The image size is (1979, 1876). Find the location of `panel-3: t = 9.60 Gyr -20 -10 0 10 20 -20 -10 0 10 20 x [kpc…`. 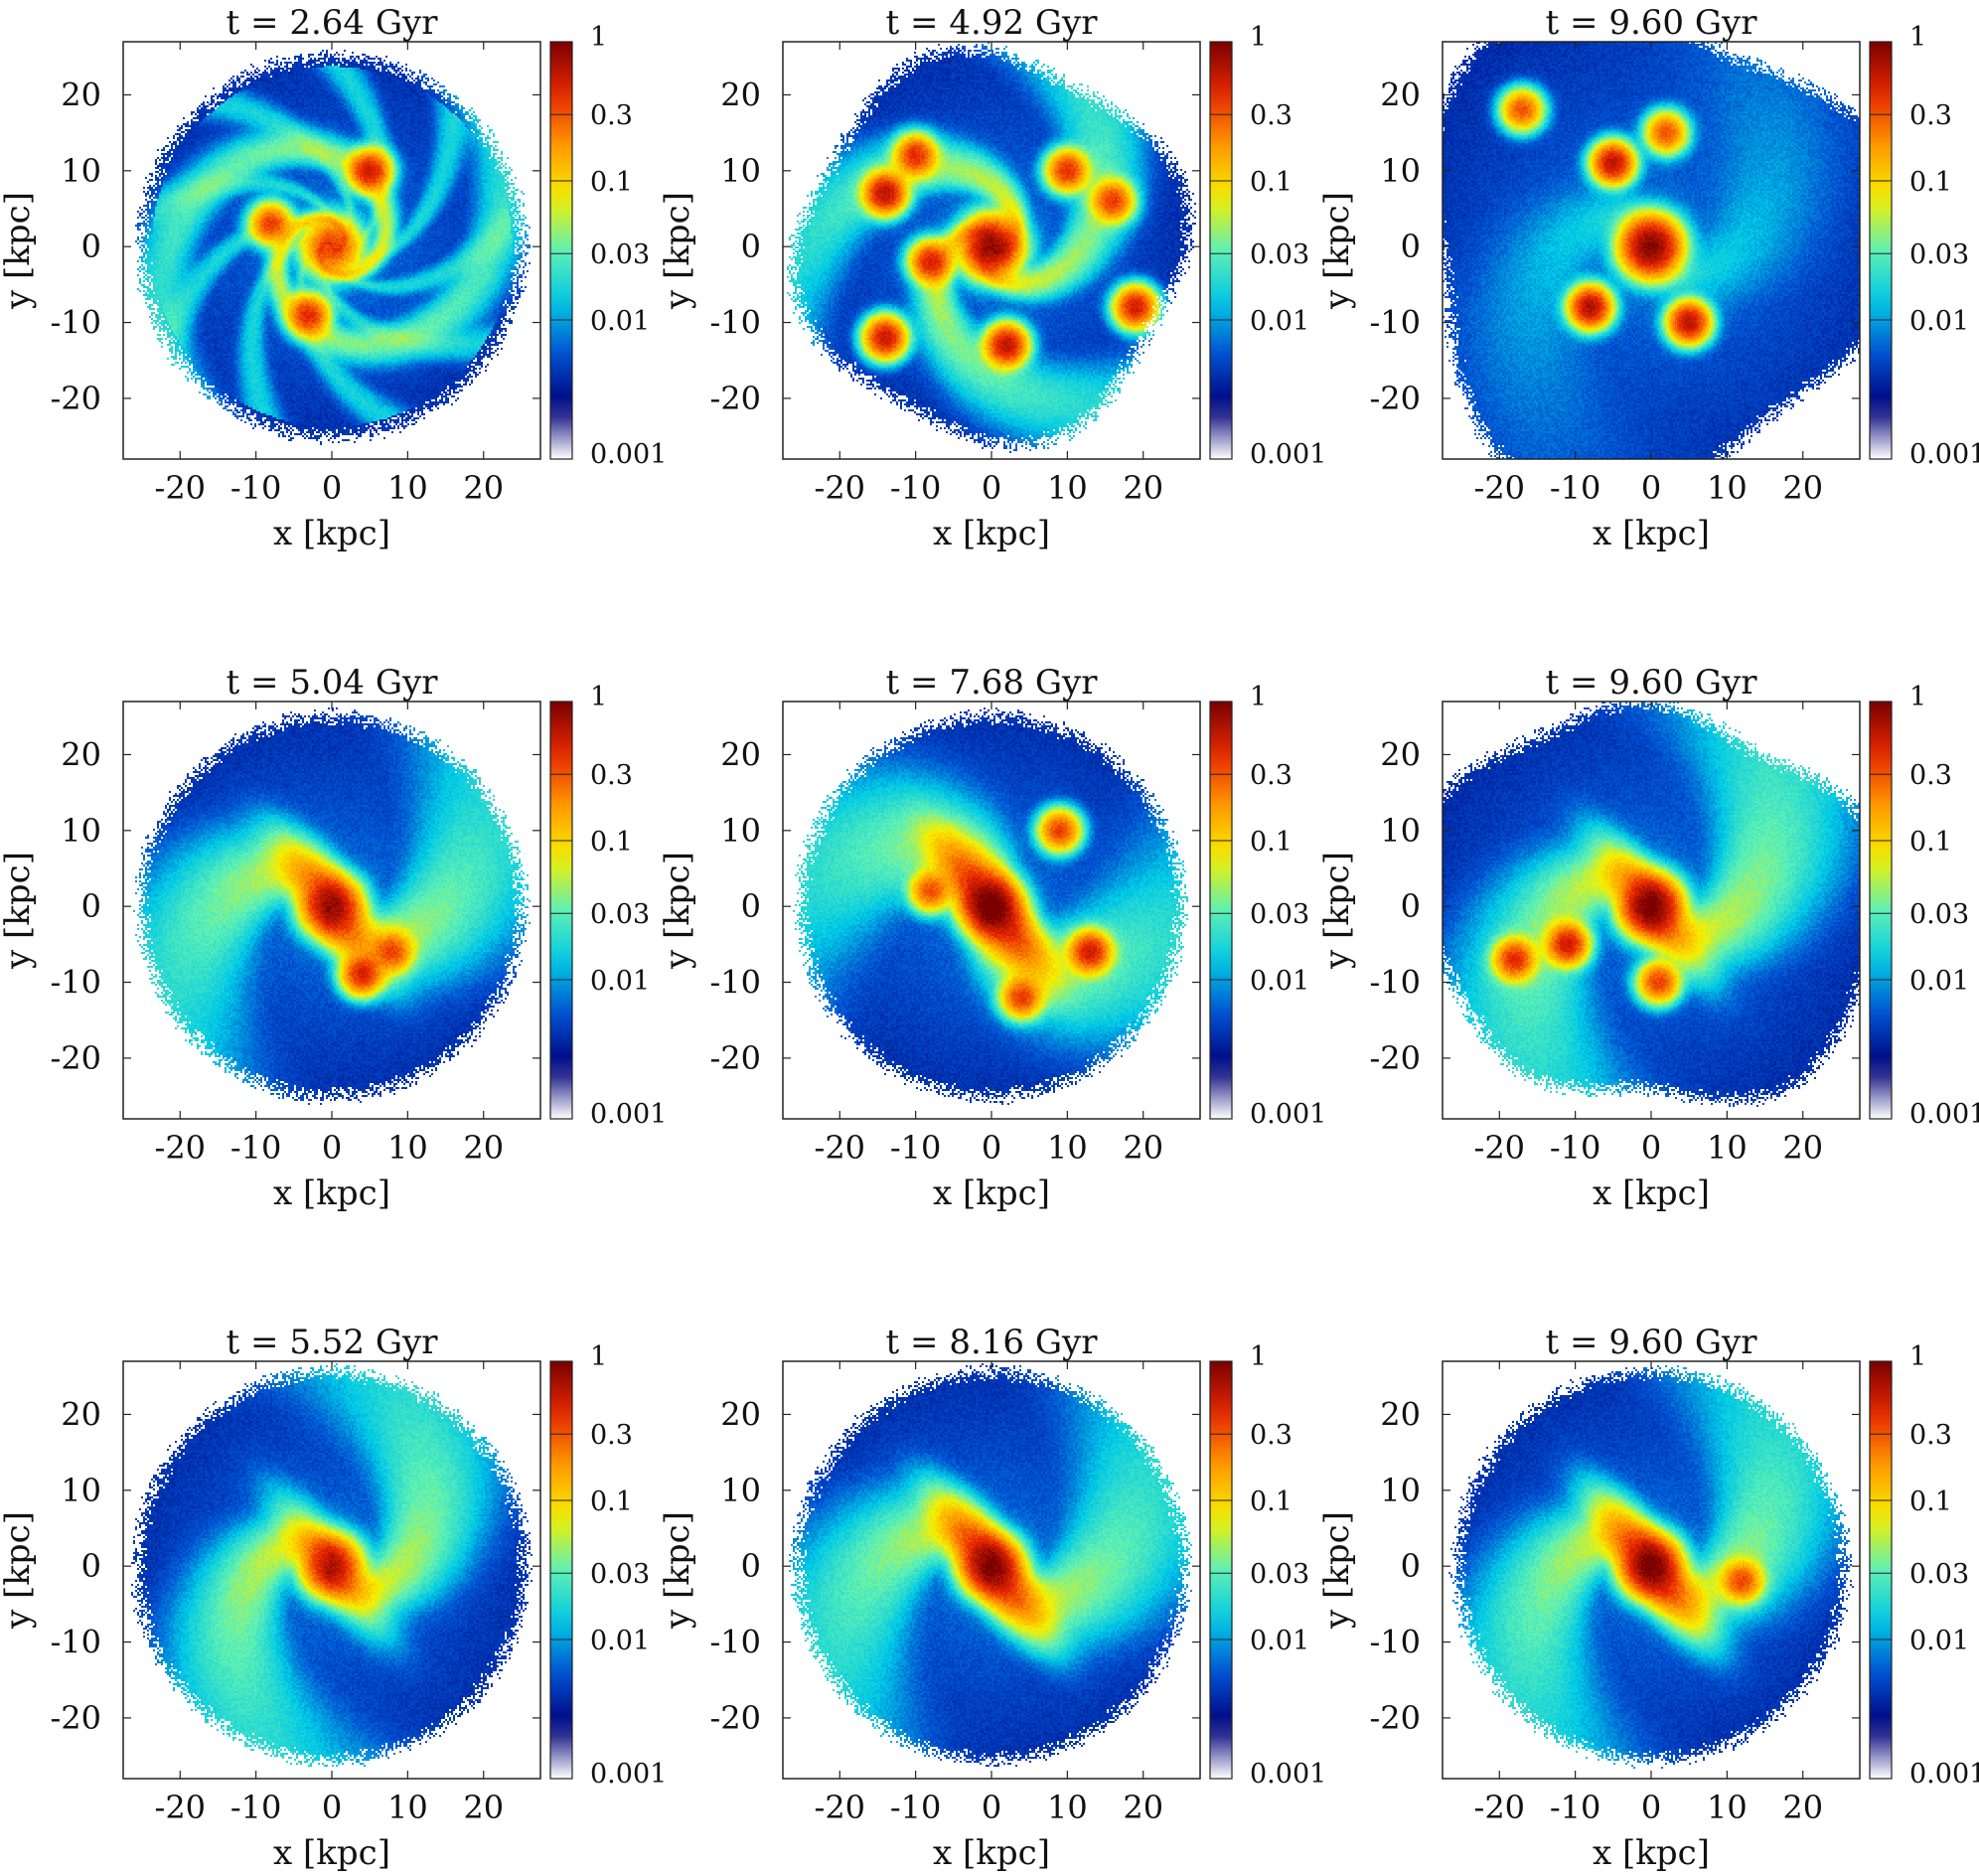

panel-3: t = 9.60 Gyr -20 -10 0 10 20 -20 -10 0 10 20 x [kpc… is located at coordinates (1648, 278).